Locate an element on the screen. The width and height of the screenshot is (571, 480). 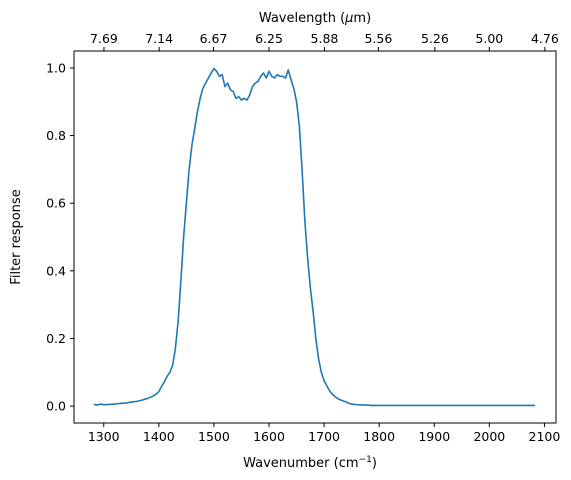
top-x-axis-title: Wavelength (μm) is located at coordinates (315, 18).